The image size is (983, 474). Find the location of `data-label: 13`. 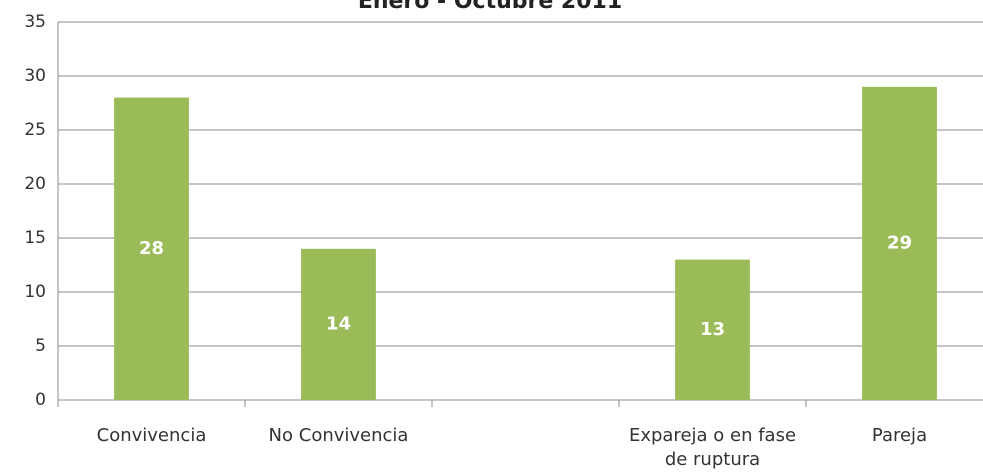

data-label: 13 is located at coordinates (712, 329).